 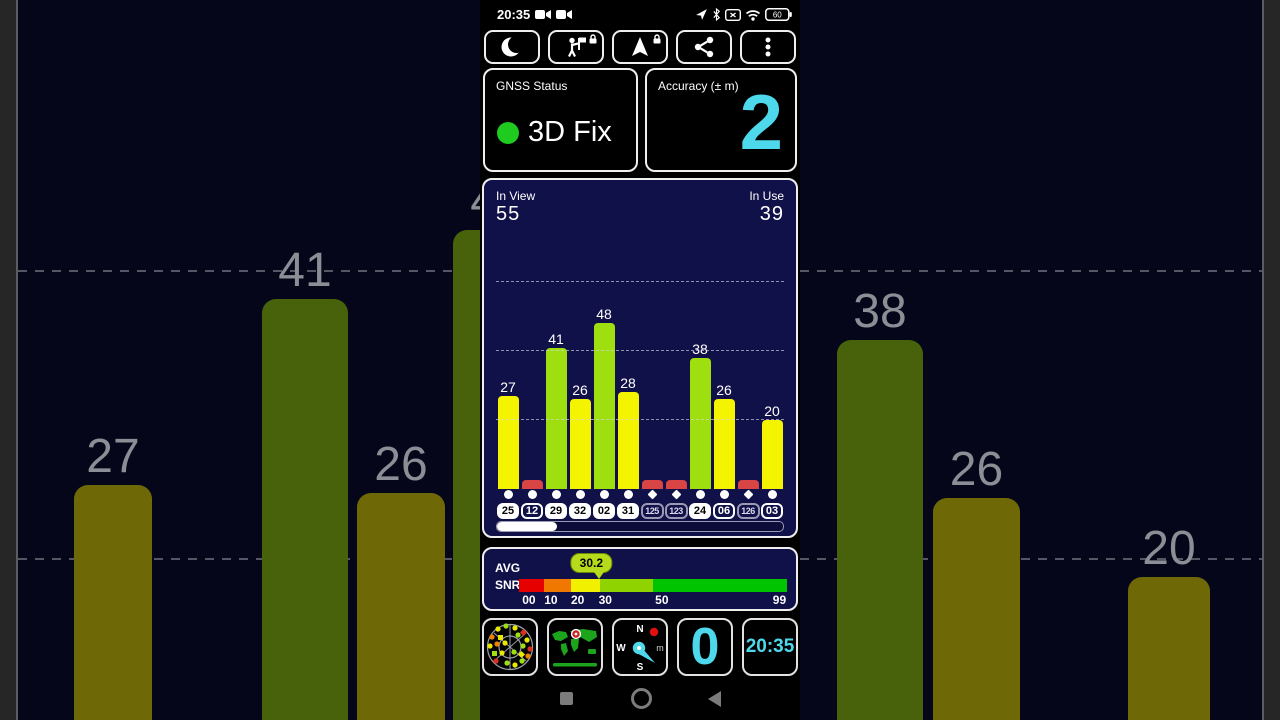 I want to click on snr-column-31: 28, so click(x=628, y=432).